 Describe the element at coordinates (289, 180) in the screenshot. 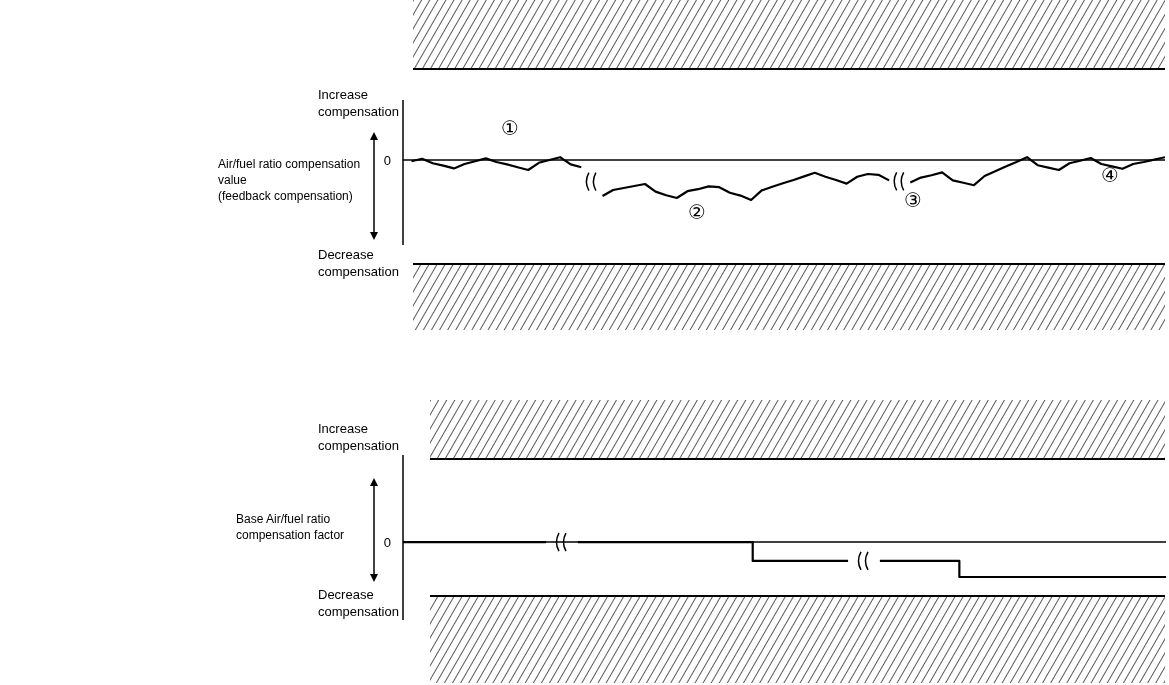

I see `y-axis-title: Air/fuel ratio compensation value (feedback compensation)` at that location.